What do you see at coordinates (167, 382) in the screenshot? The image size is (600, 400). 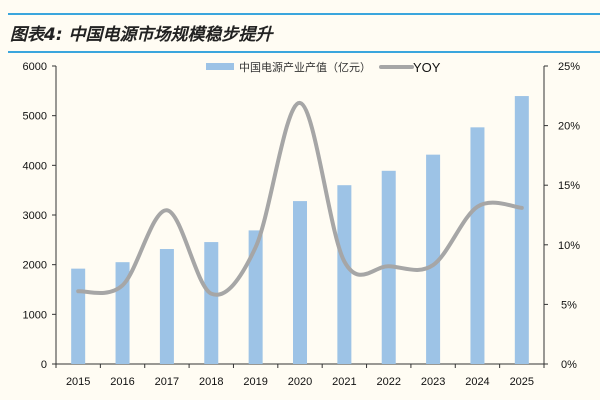 I see `x-tick-label: 2017` at bounding box center [167, 382].